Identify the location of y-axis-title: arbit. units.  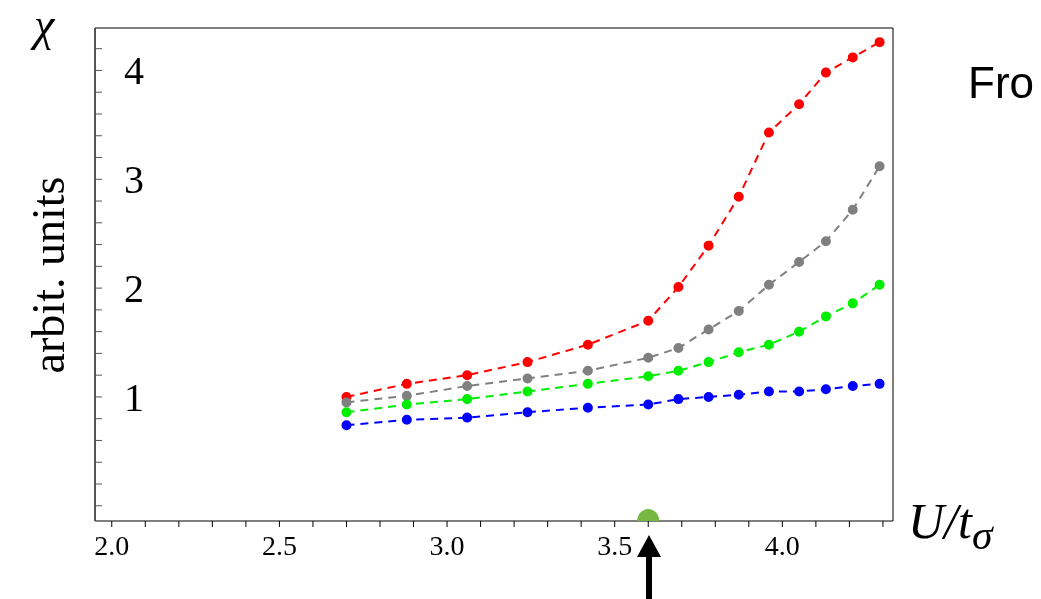
(48, 275).